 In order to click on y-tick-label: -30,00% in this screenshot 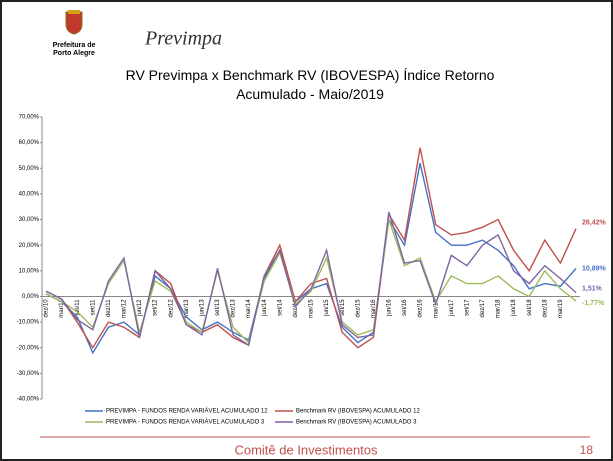, I will do `click(28, 374)`.